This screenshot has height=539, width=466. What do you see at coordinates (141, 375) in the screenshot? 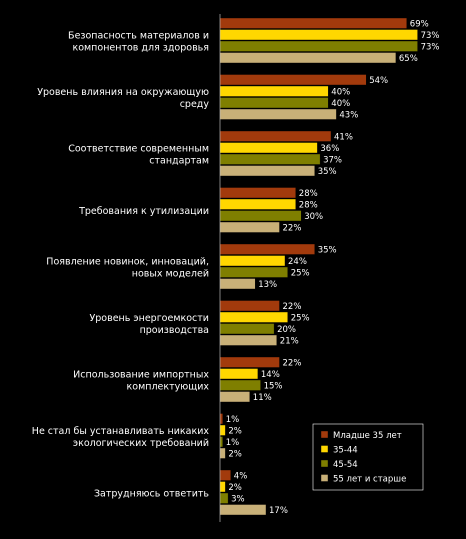
I see `category-label: Использование импортных` at bounding box center [141, 375].